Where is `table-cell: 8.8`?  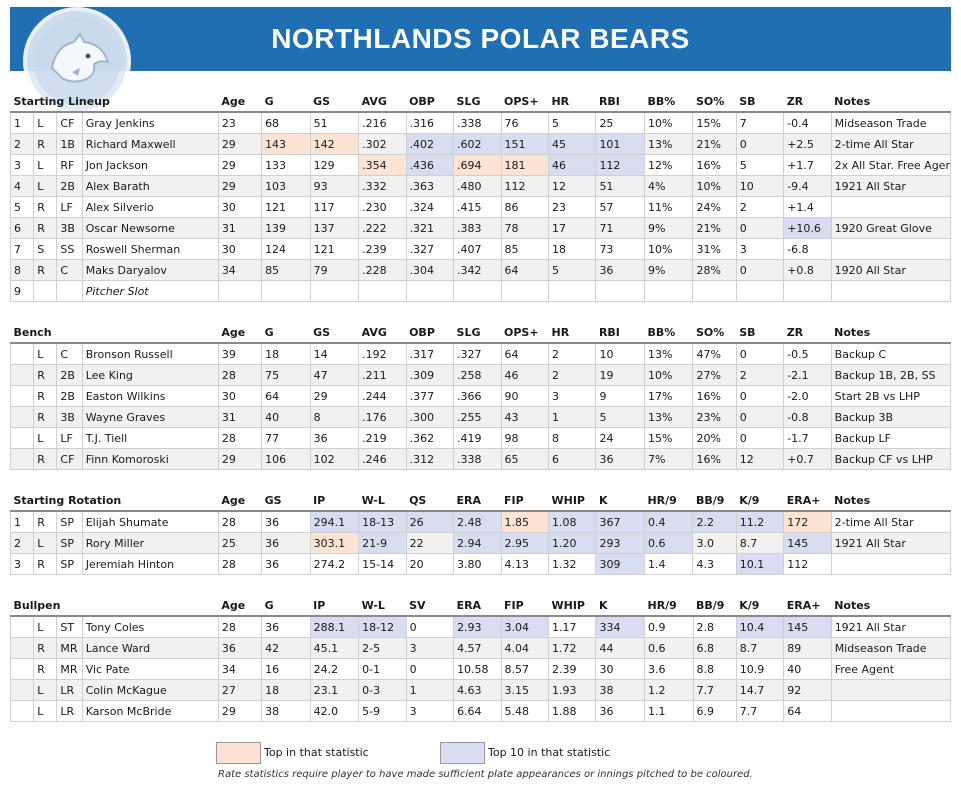 table-cell: 8.8 is located at coordinates (714, 669).